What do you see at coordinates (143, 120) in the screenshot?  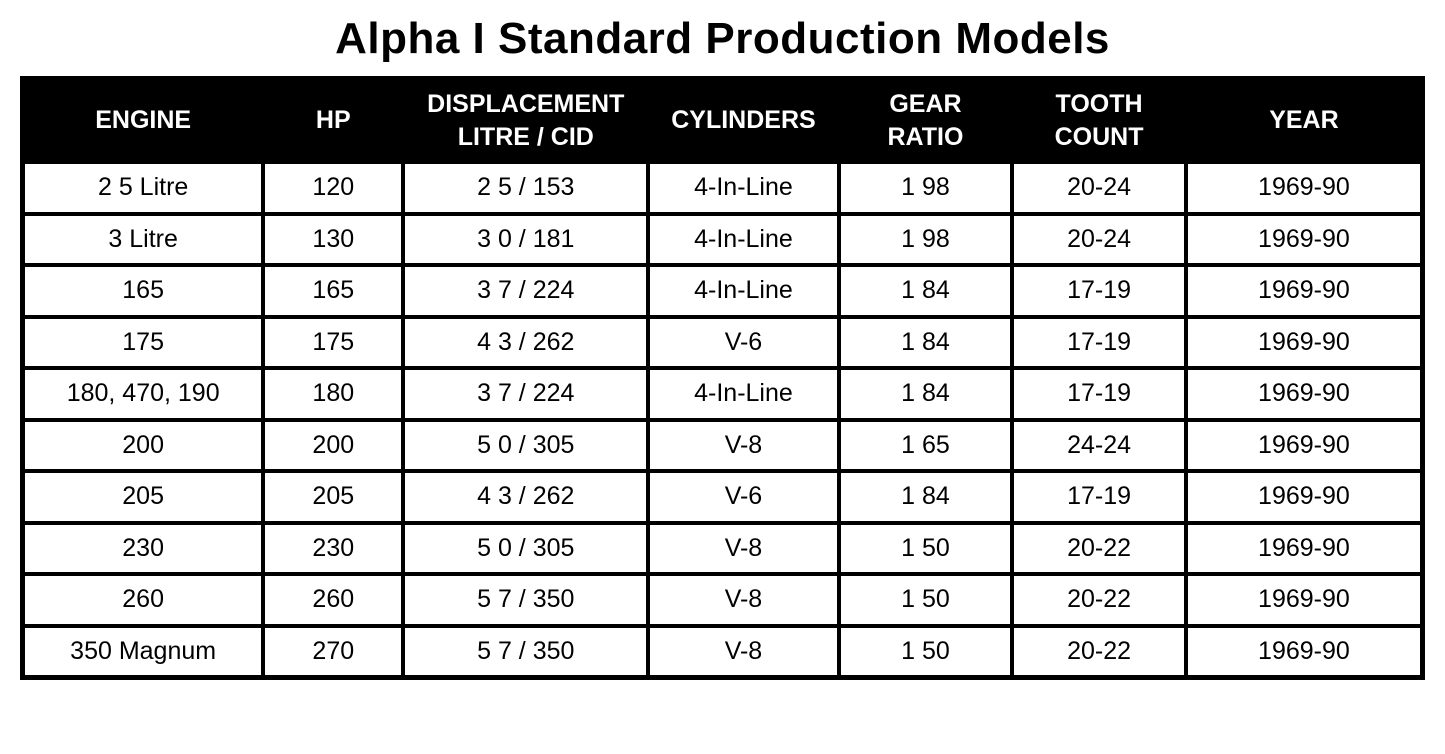 I see `column-header-engine: ENGINE` at bounding box center [143, 120].